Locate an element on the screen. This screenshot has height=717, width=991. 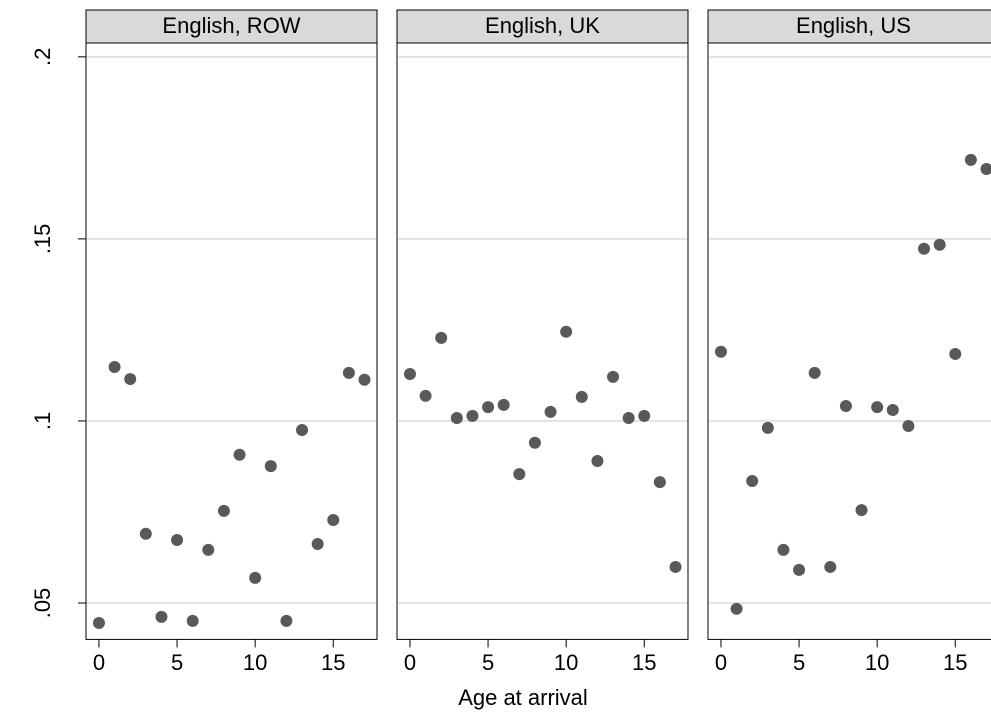
panel-title: English, UK is located at coordinates (542, 25).